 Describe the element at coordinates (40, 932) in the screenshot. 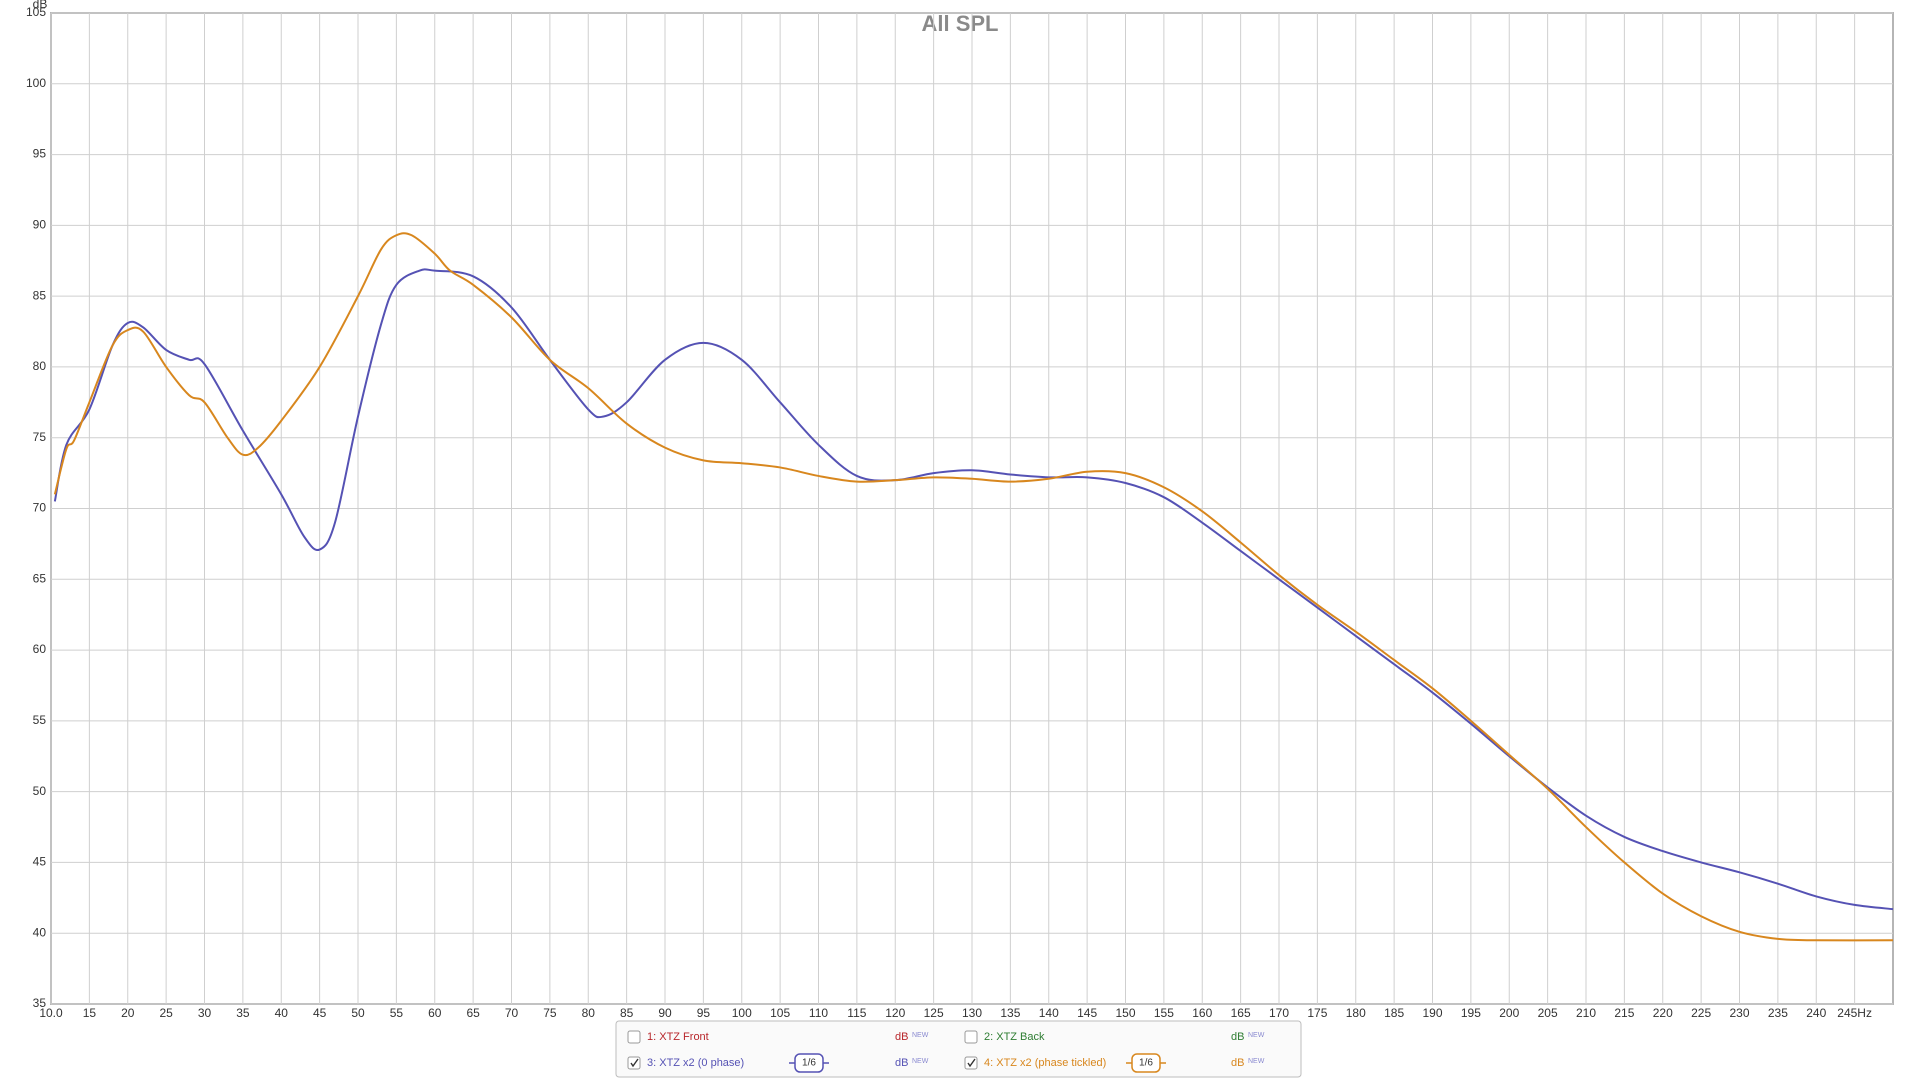

I see `y-tick-label: 40` at that location.